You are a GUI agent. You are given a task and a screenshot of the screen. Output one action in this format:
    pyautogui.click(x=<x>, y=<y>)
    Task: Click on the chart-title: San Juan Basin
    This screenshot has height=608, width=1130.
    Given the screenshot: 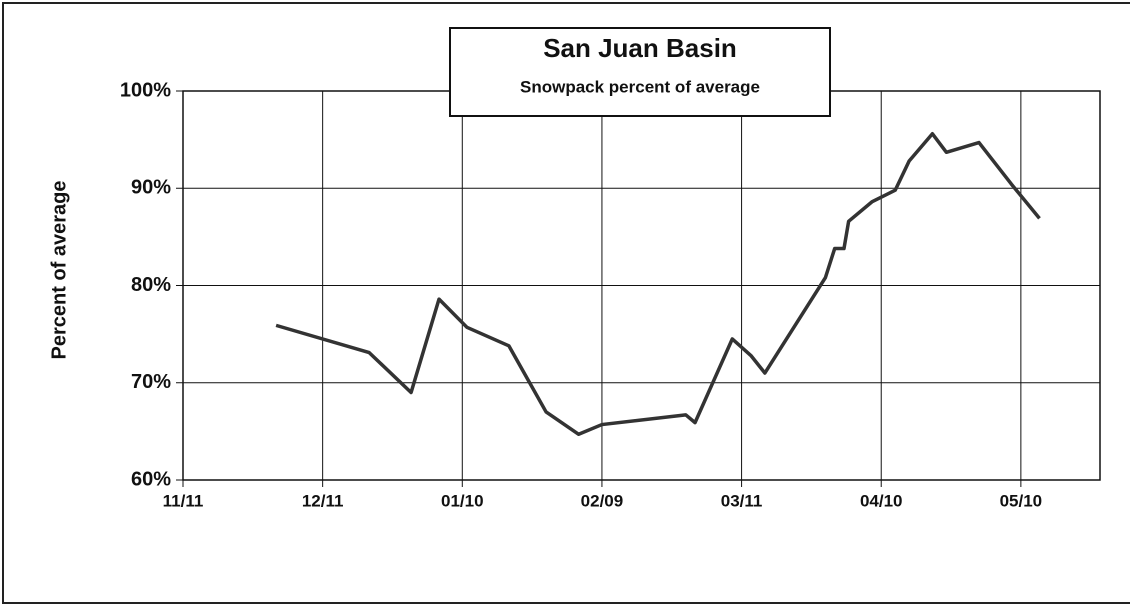 What is the action you would take?
    pyautogui.click(x=640, y=48)
    